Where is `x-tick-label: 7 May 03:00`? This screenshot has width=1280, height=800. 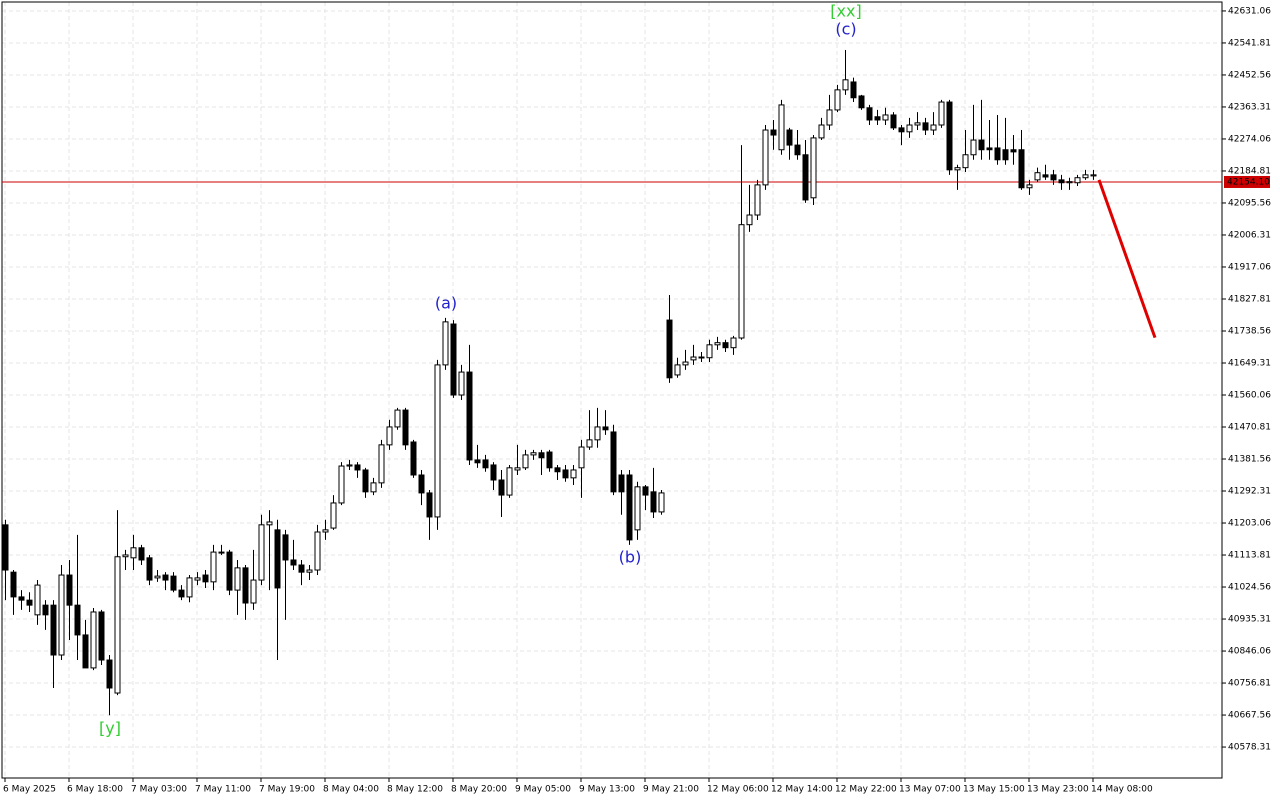
x-tick-label: 7 May 03:00 is located at coordinates (159, 790).